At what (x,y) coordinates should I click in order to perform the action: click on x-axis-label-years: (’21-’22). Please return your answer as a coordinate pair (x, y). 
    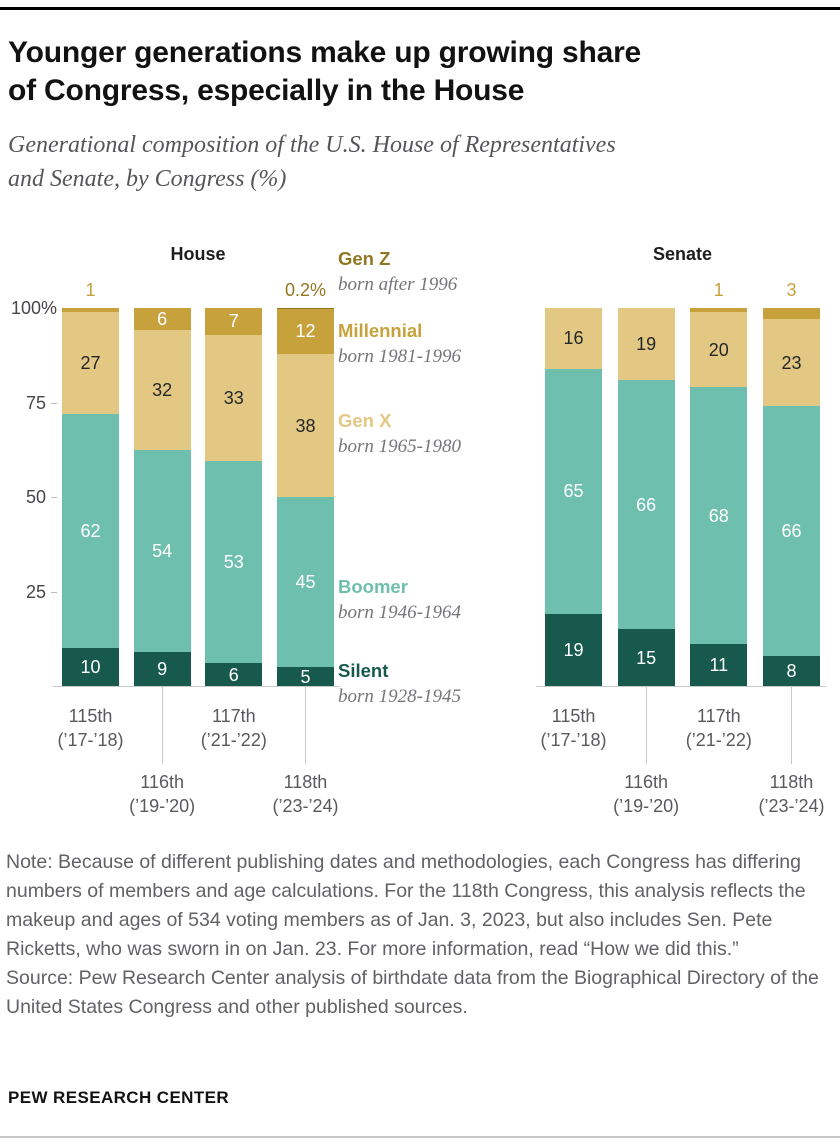
    Looking at the image, I should click on (233, 740).